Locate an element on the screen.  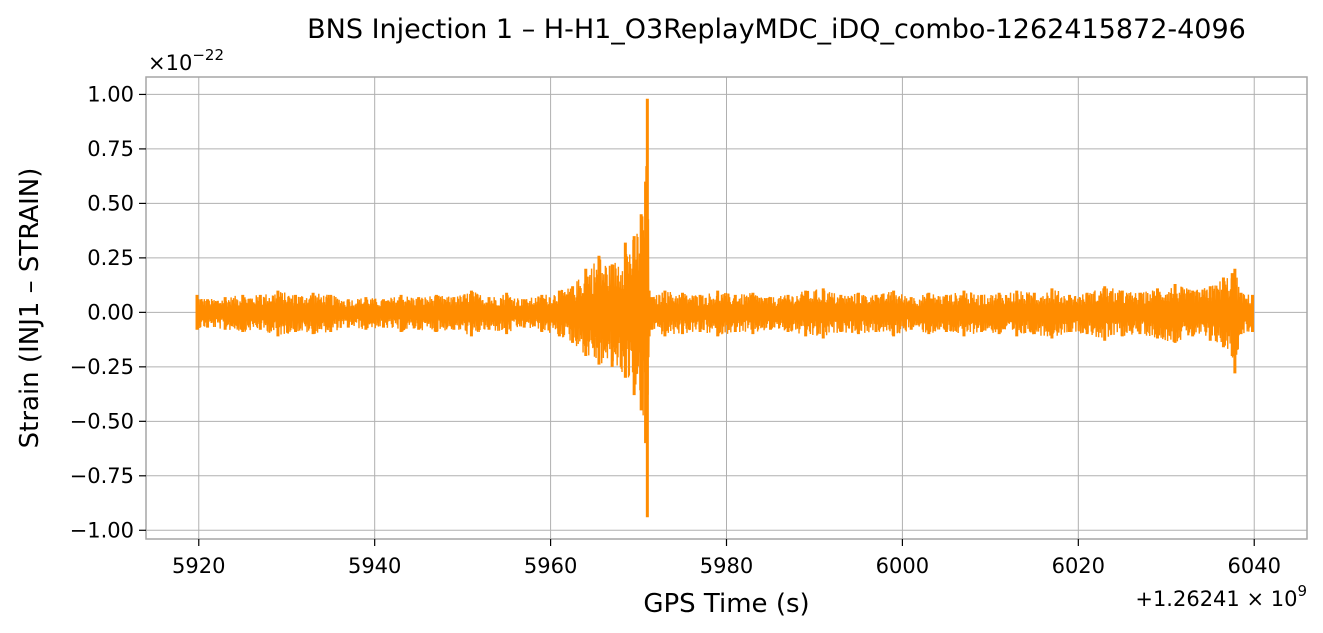
x-tick-label: 6020 is located at coordinates (1078, 566).